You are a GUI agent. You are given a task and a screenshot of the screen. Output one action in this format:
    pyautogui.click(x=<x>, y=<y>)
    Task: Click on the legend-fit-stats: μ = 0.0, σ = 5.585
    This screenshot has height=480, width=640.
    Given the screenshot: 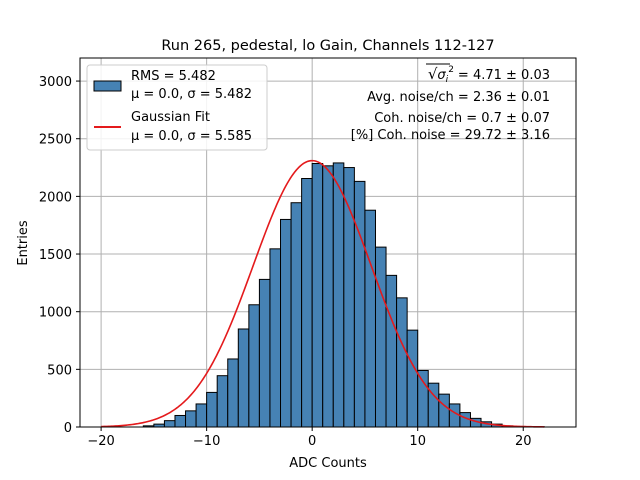 What is the action you would take?
    pyautogui.click(x=191, y=136)
    